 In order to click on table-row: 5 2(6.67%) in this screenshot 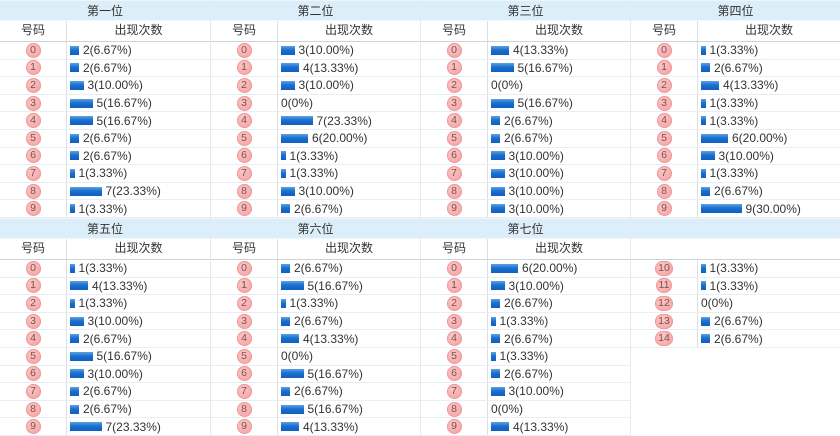, I will do `click(525, 138)`.